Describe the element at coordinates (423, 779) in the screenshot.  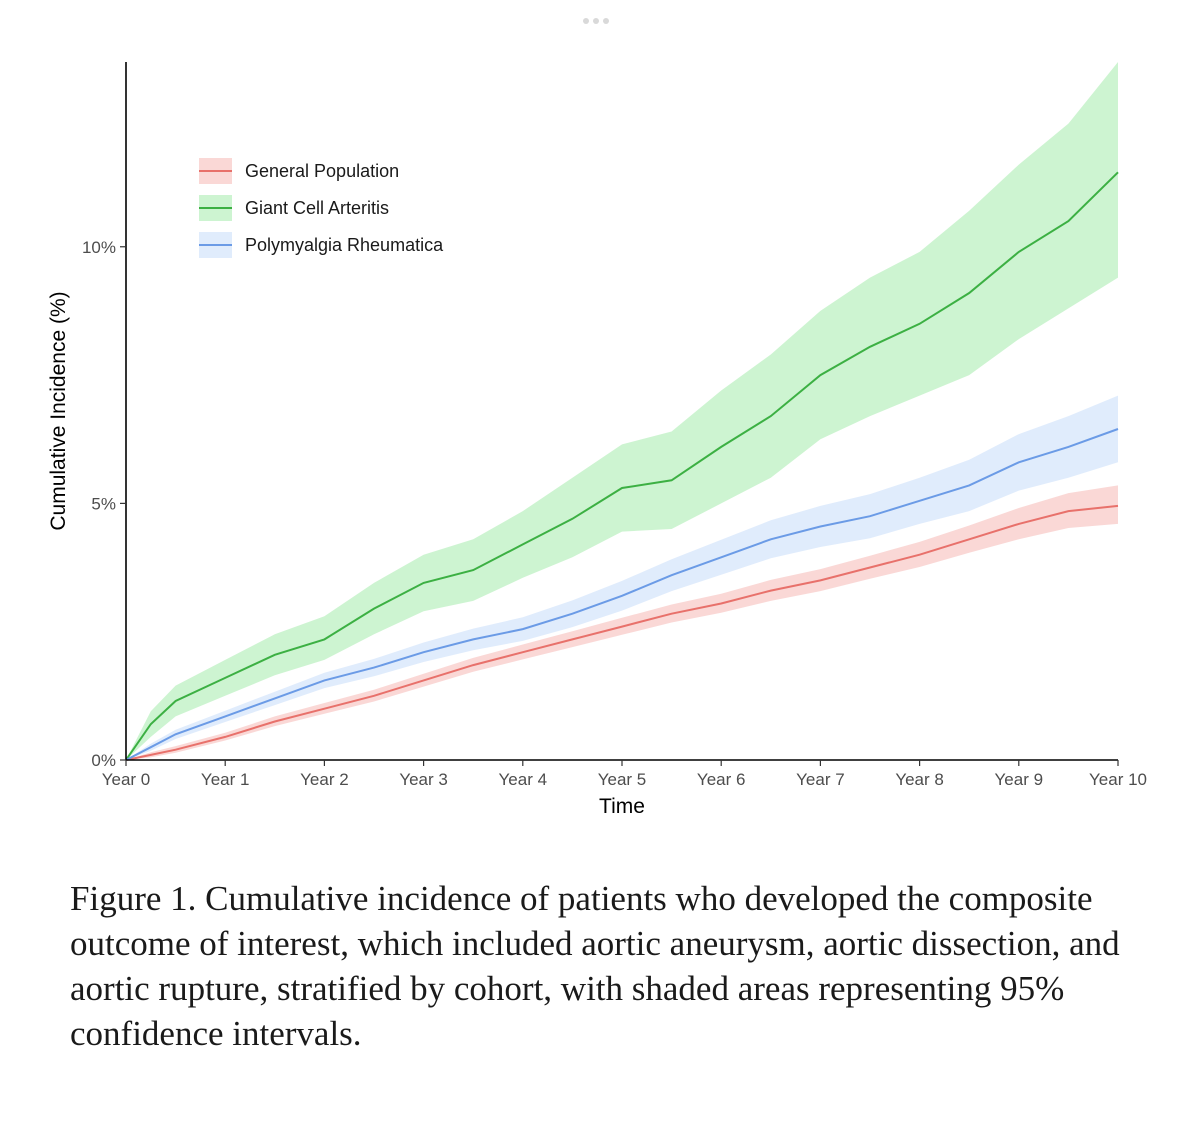
I see `x-tick-label: Year 3` at that location.